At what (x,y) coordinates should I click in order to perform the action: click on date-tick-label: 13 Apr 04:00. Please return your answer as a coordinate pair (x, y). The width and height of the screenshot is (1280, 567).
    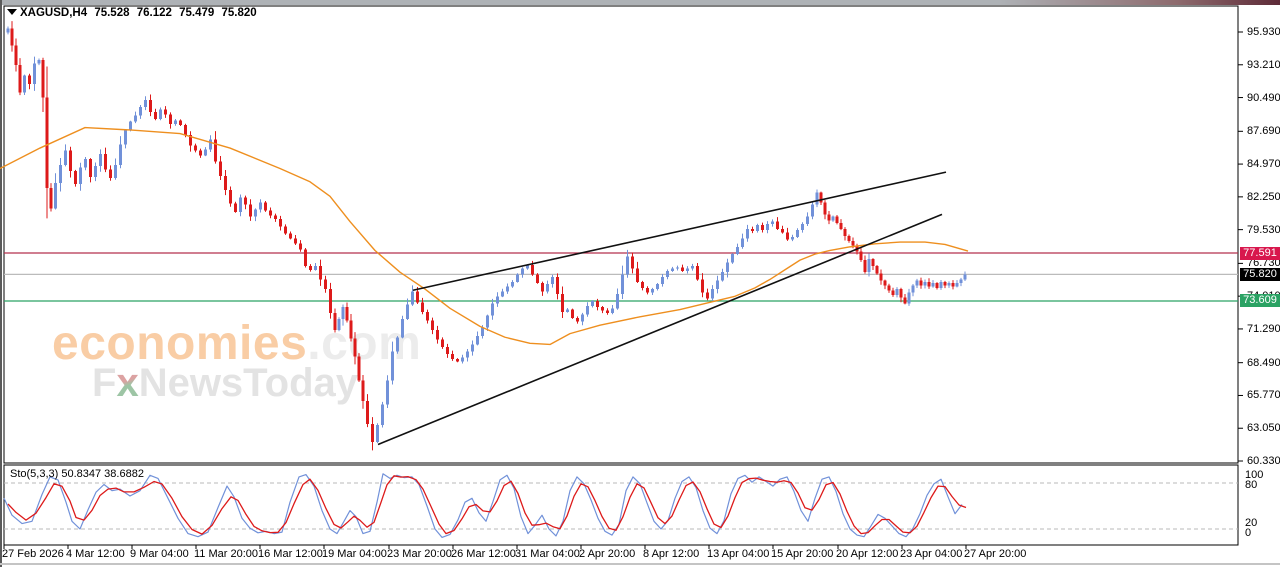
    Looking at the image, I should click on (738, 554).